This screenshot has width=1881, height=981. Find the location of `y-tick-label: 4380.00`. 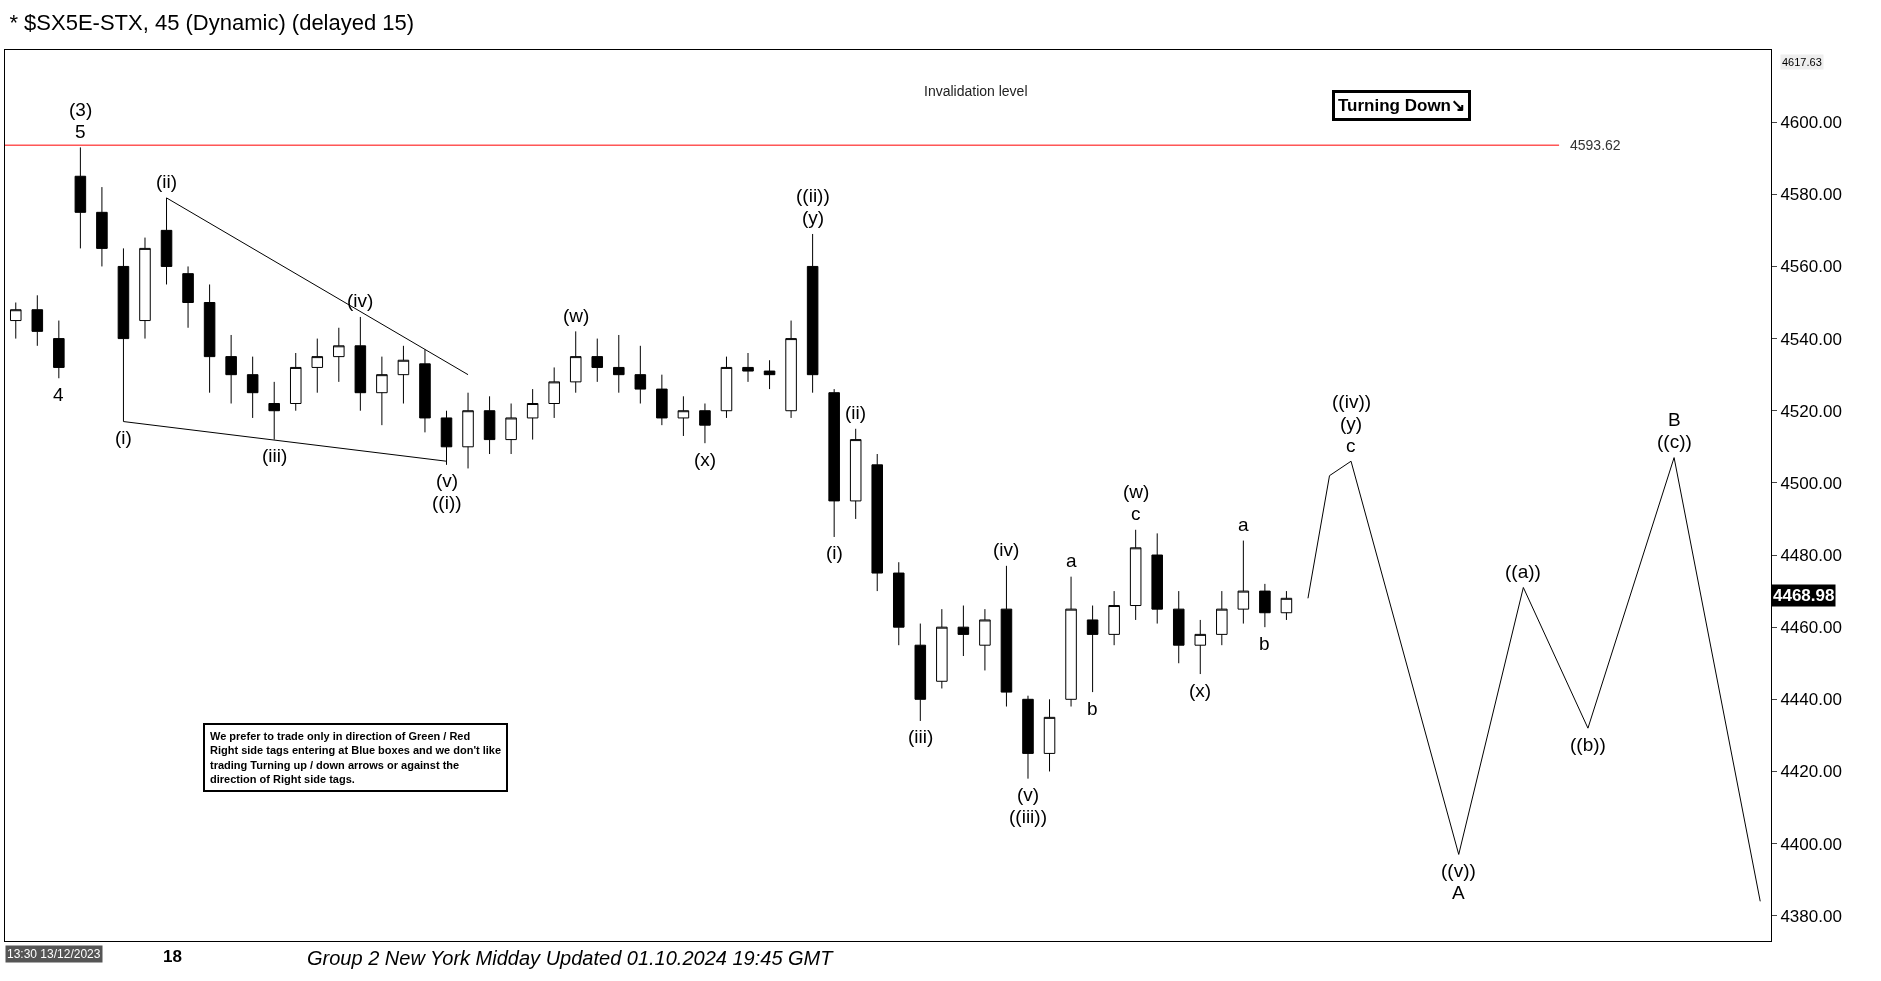

y-tick-label: 4380.00 is located at coordinates (1811, 916).